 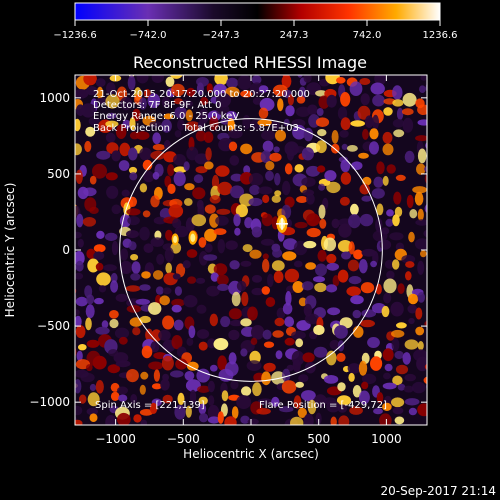 What do you see at coordinates (166, 116) in the screenshot?
I see `annotation-energy-range: Energy Range: 6.0 - 25.0 keV` at bounding box center [166, 116].